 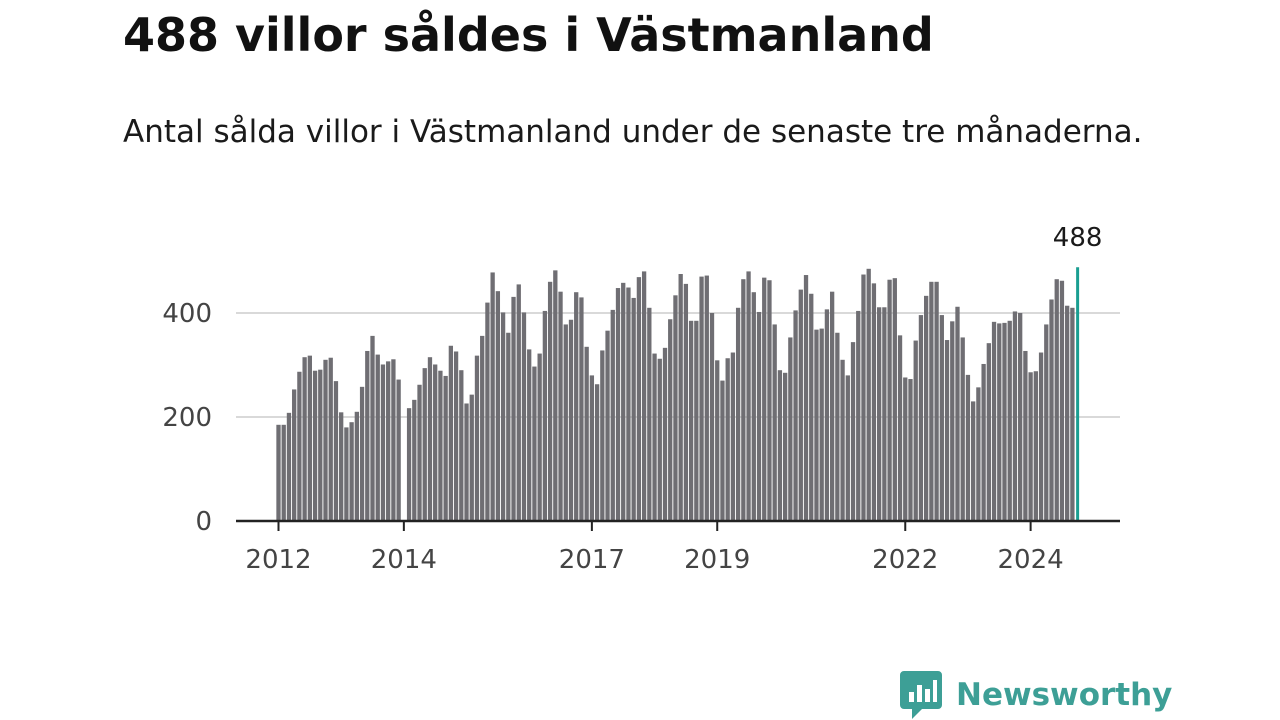 I want to click on y-tick-label: 200, so click(x=187, y=418).